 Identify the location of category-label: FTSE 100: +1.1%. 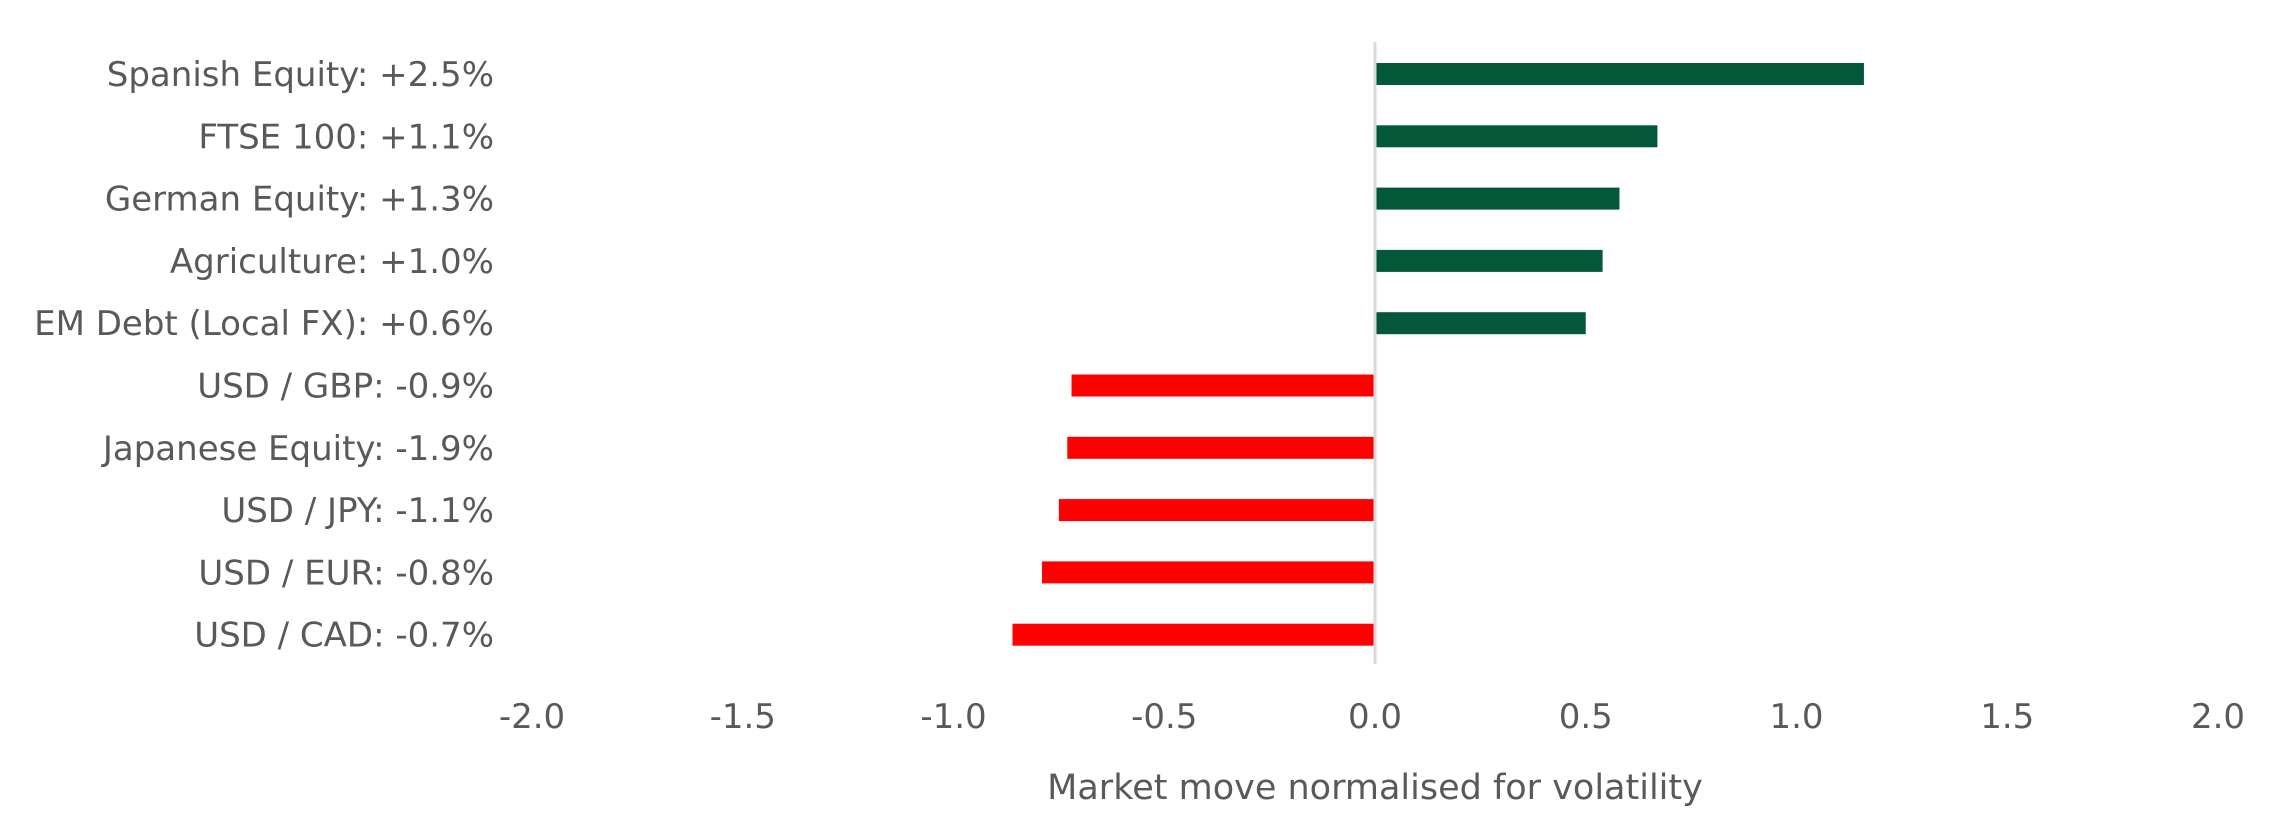
(346, 137).